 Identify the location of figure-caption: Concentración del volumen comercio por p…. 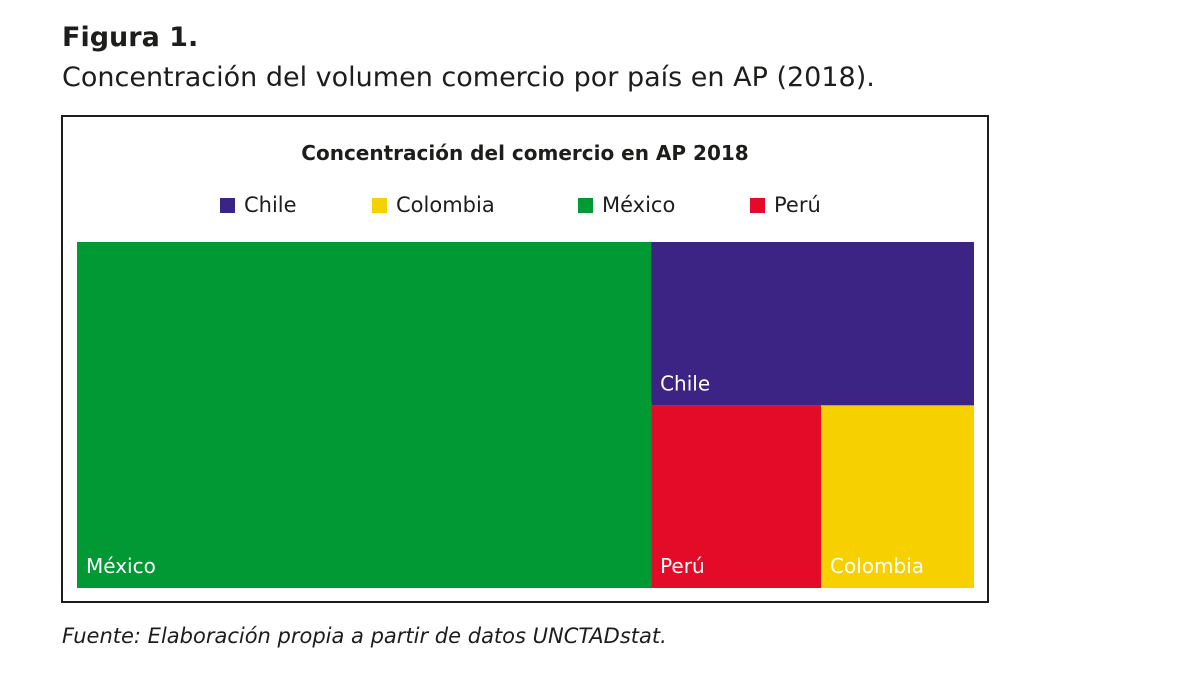
(468, 77).